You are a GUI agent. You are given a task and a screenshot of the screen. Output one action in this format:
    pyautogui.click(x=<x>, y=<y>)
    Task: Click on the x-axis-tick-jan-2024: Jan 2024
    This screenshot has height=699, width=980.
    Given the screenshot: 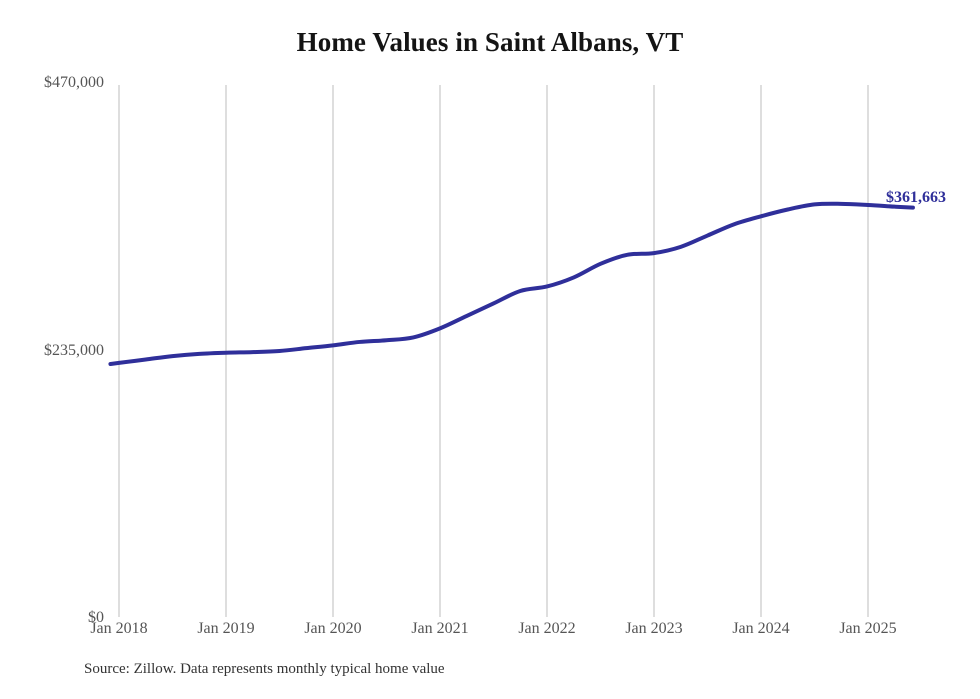 What is the action you would take?
    pyautogui.click(x=761, y=628)
    